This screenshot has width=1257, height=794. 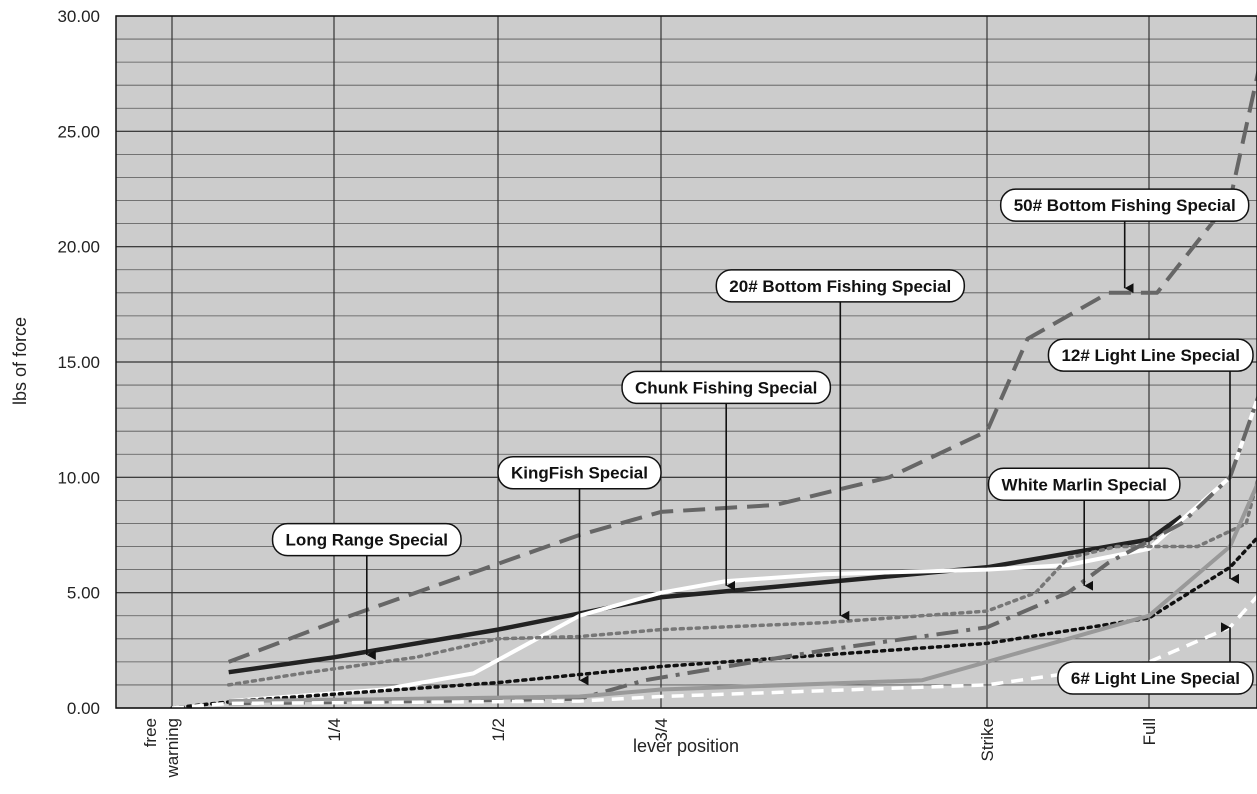 What do you see at coordinates (686, 746) in the screenshot?
I see `x-axis-title: lever position` at bounding box center [686, 746].